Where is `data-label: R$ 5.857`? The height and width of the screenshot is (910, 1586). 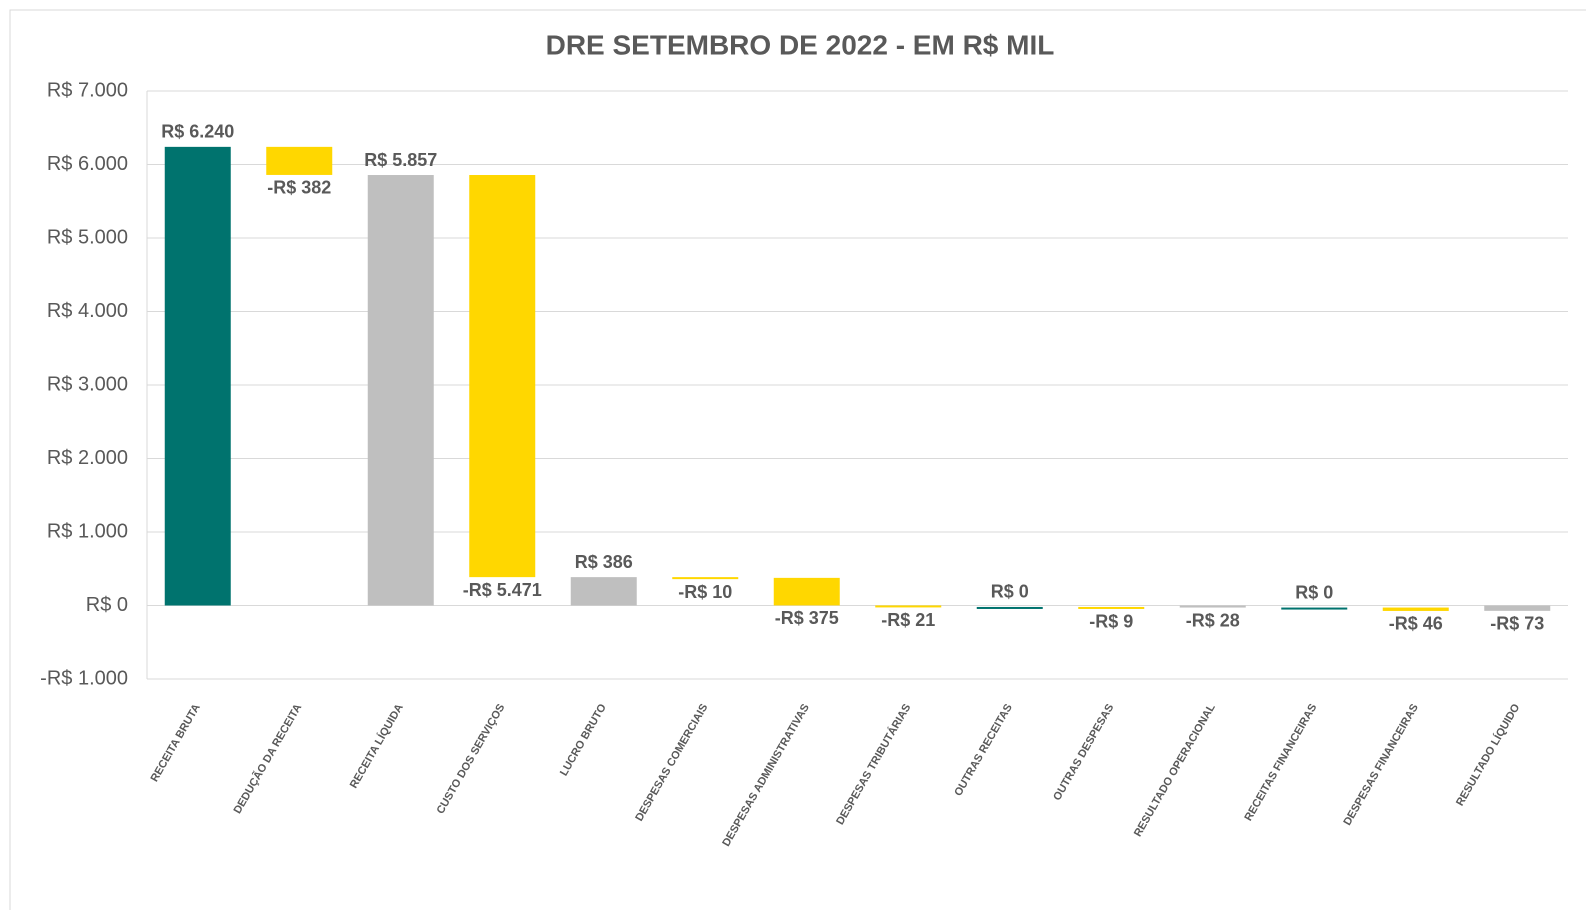
data-label: R$ 5.857 is located at coordinates (400, 160).